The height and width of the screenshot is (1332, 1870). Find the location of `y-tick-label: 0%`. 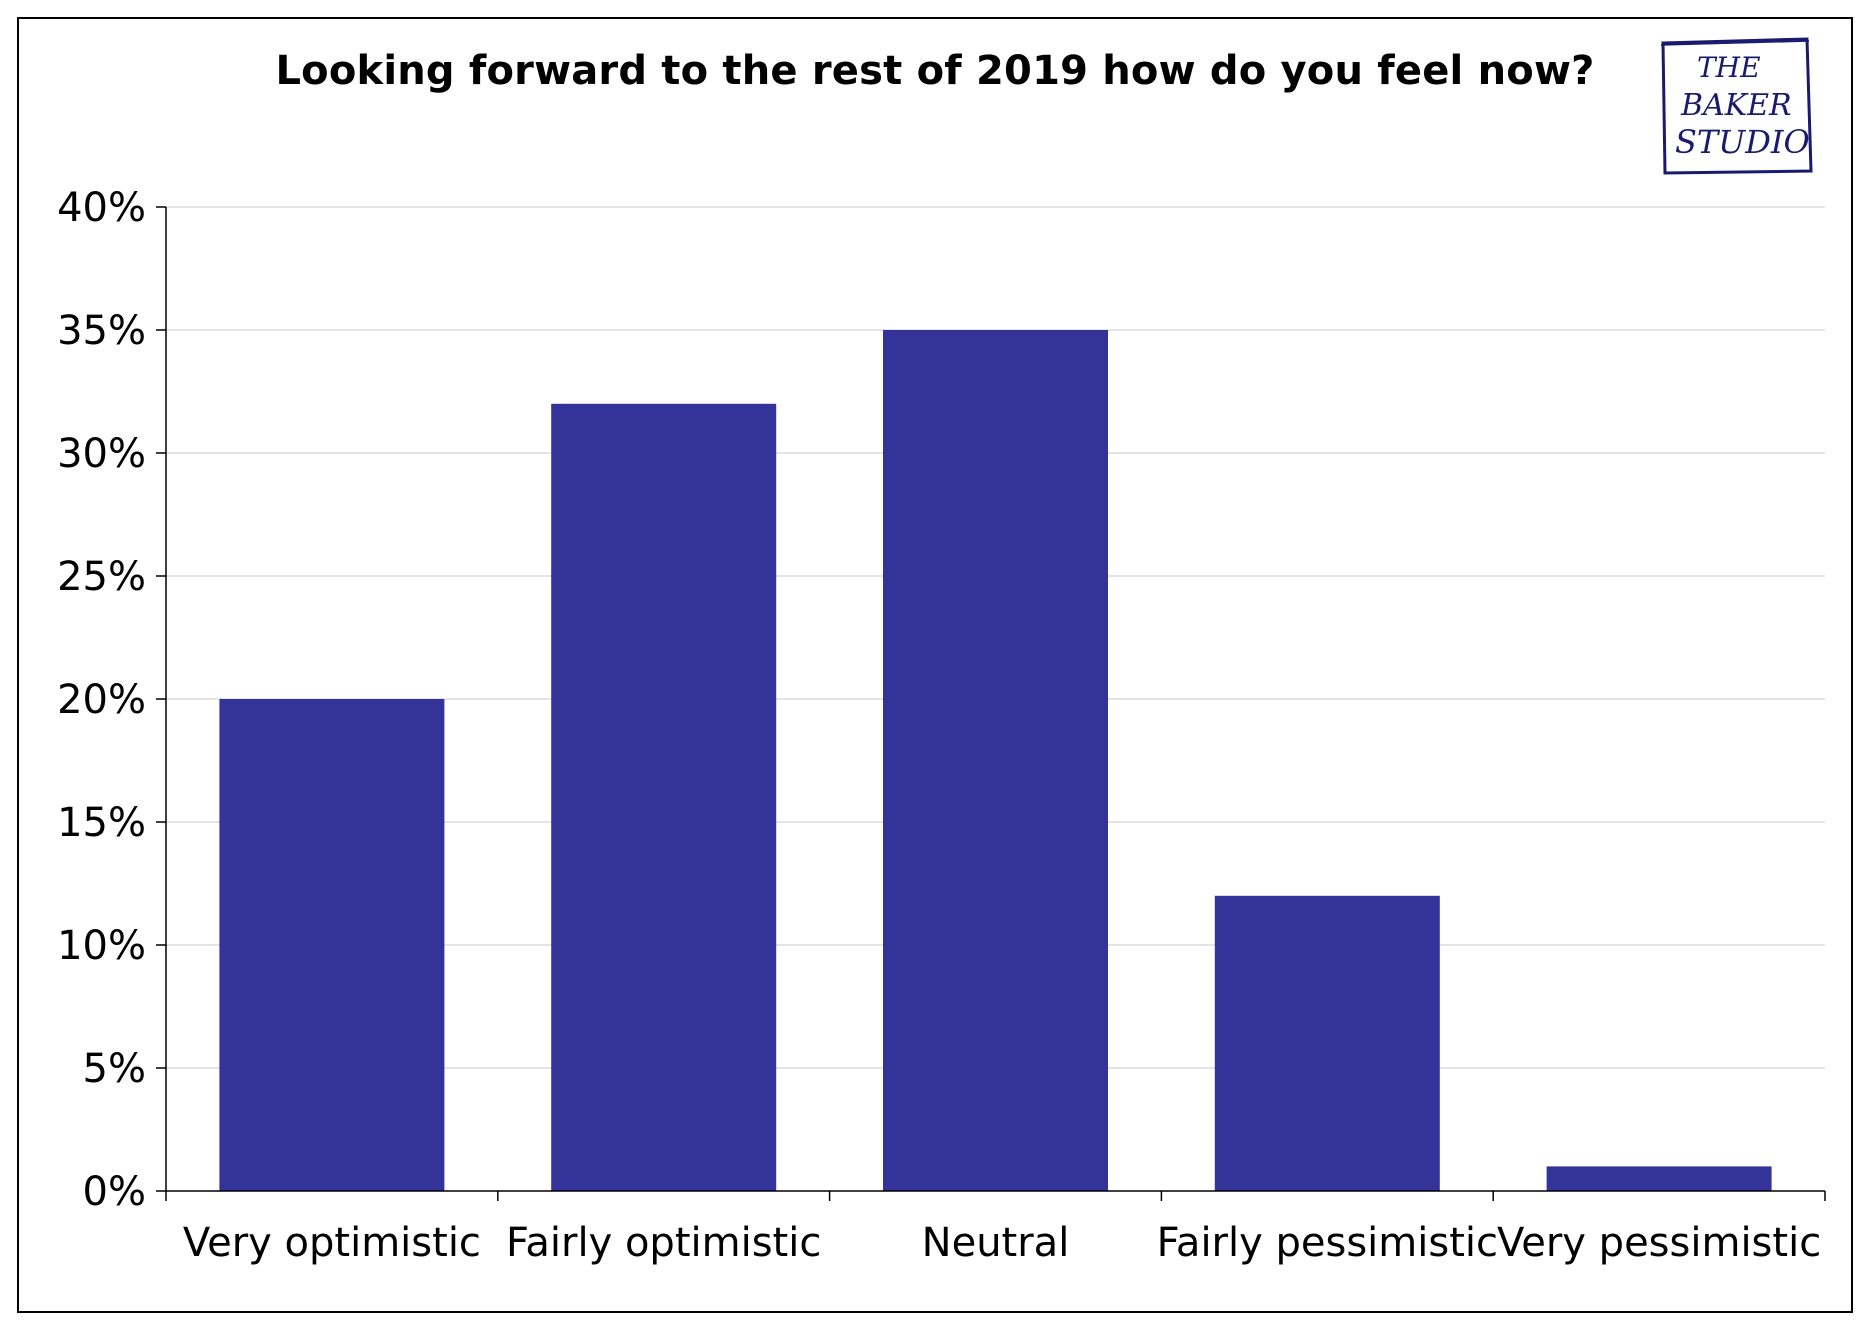

y-tick-label: 0% is located at coordinates (114, 1192).